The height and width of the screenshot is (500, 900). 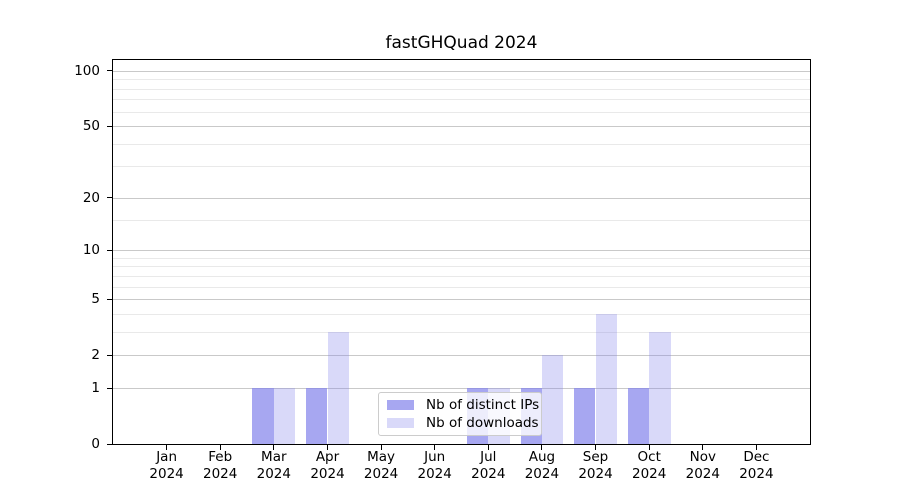 What do you see at coordinates (756, 457) in the screenshot?
I see `x-tick-label-month: Dec` at bounding box center [756, 457].